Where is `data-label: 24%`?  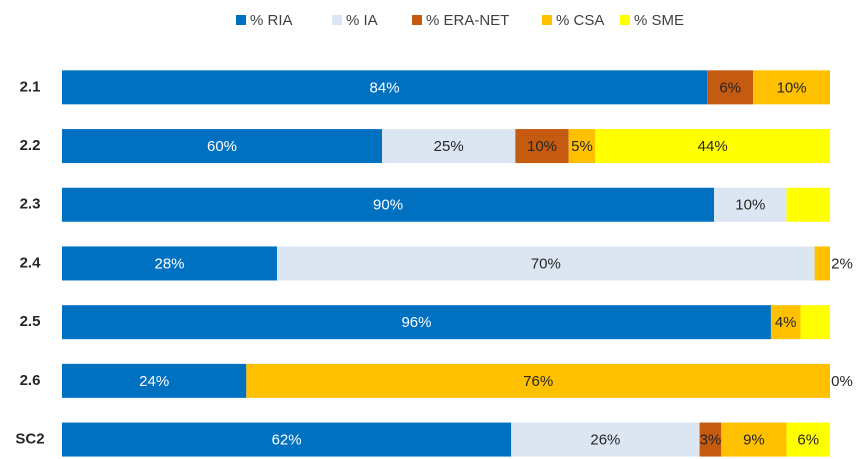 data-label: 24% is located at coordinates (154, 381).